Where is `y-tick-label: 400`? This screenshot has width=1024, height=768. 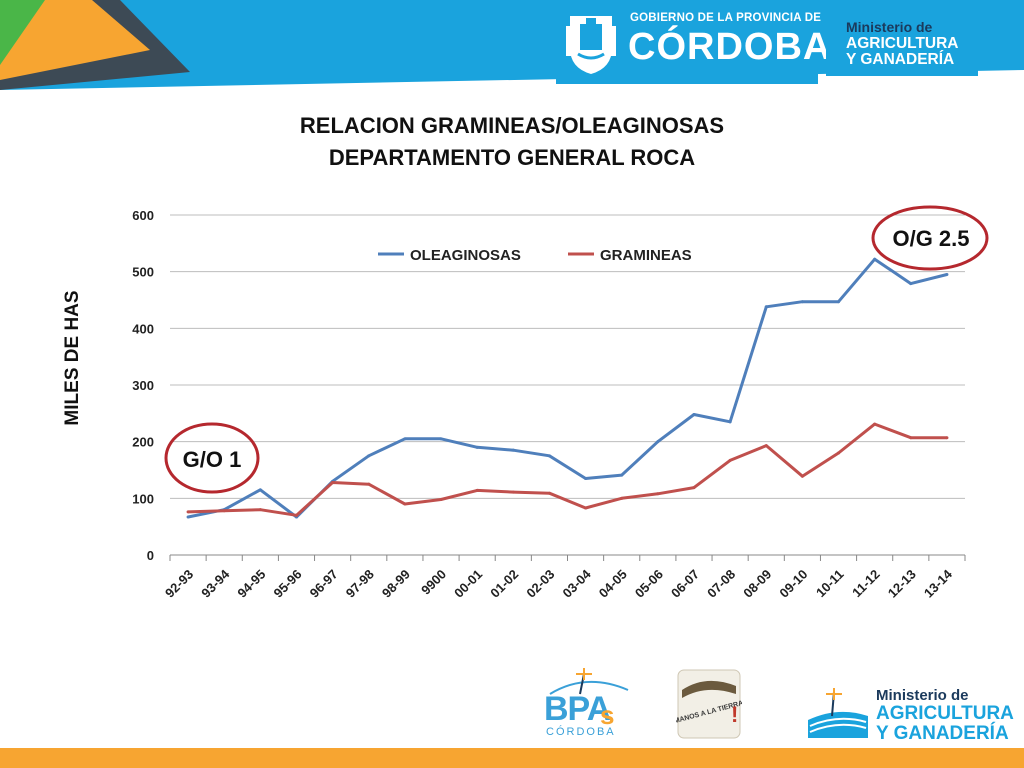
y-tick-label: 400 is located at coordinates (143, 328).